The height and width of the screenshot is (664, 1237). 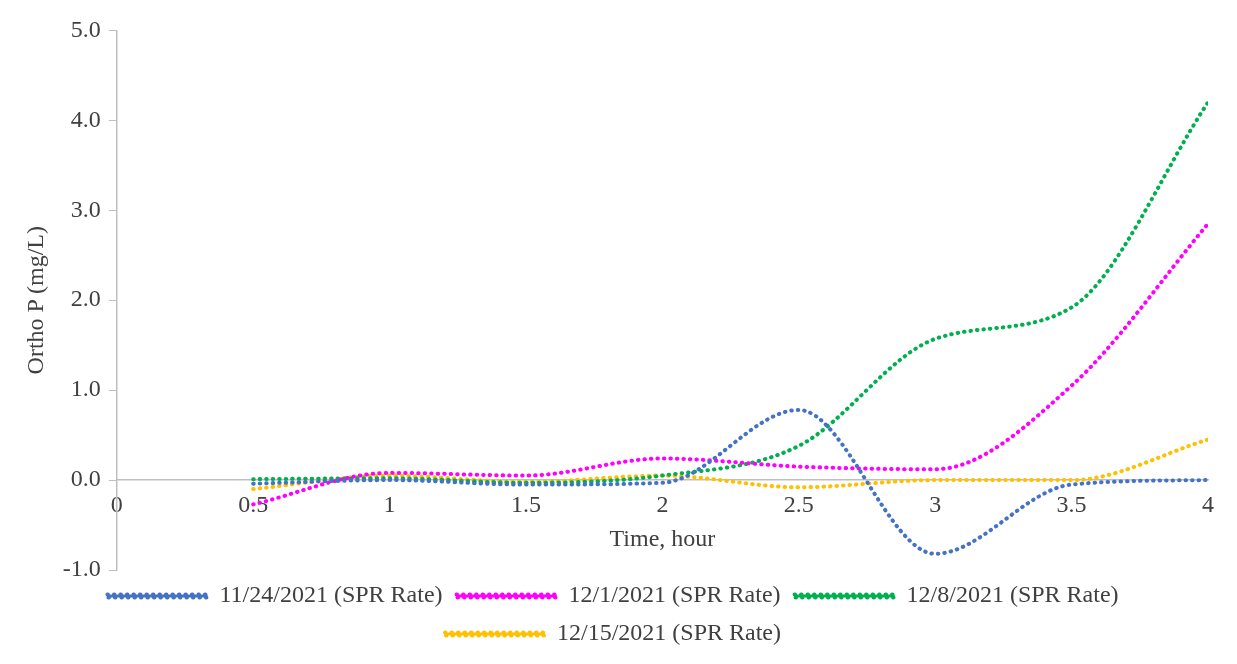 What do you see at coordinates (85, 388) in the screenshot?
I see `y-tick-label: 1.0` at bounding box center [85, 388].